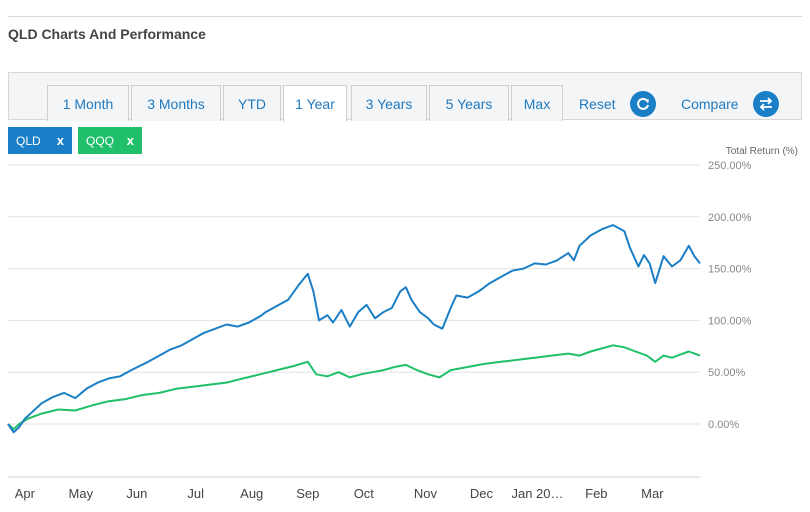  I want to click on remove-qqq-button: x, so click(130, 140).